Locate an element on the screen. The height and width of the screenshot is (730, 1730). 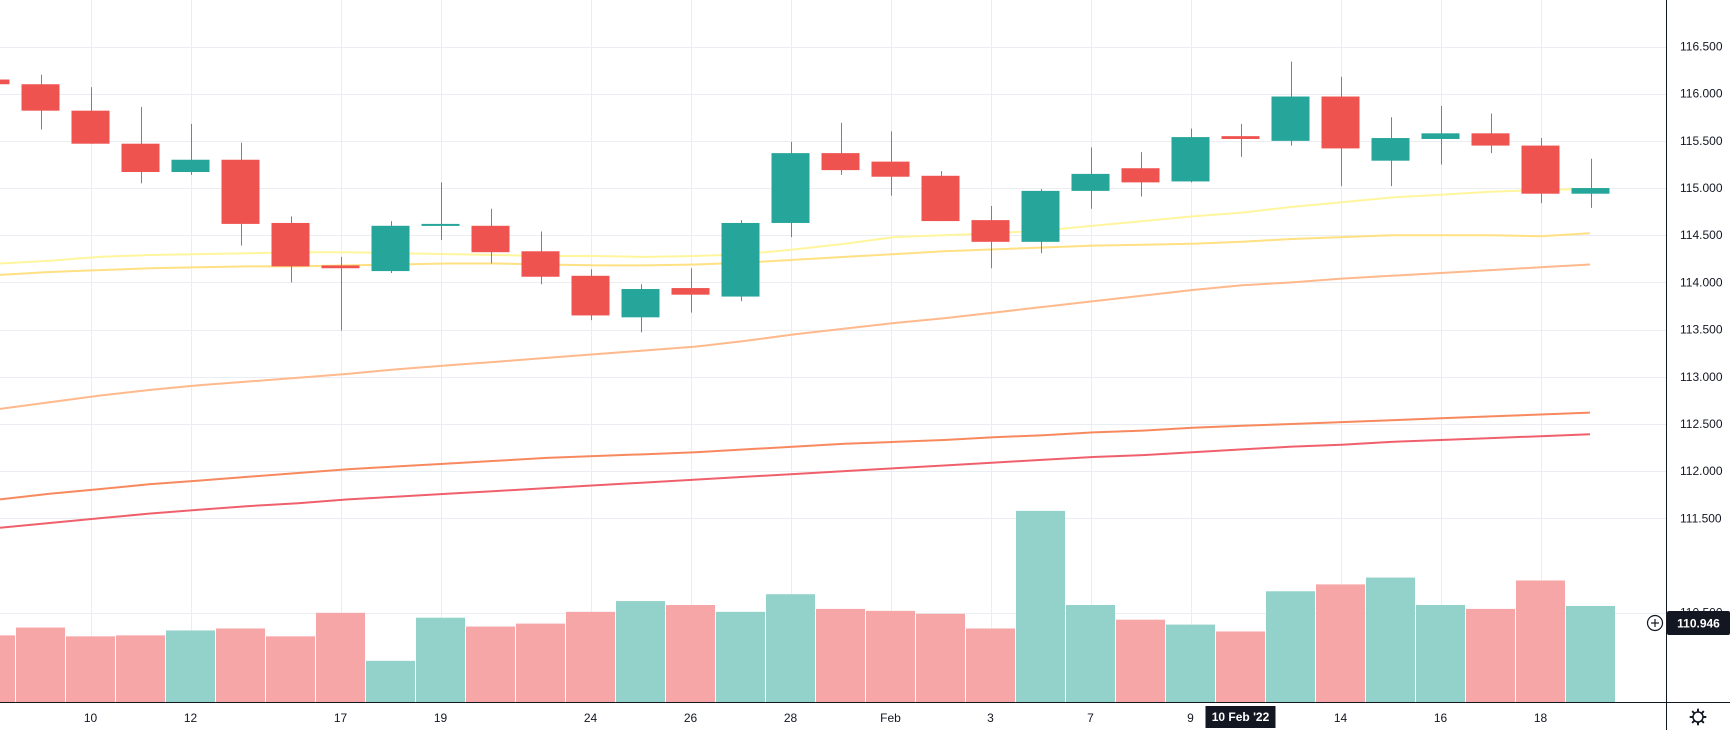
time-tick-label: 26 is located at coordinates (691, 718).